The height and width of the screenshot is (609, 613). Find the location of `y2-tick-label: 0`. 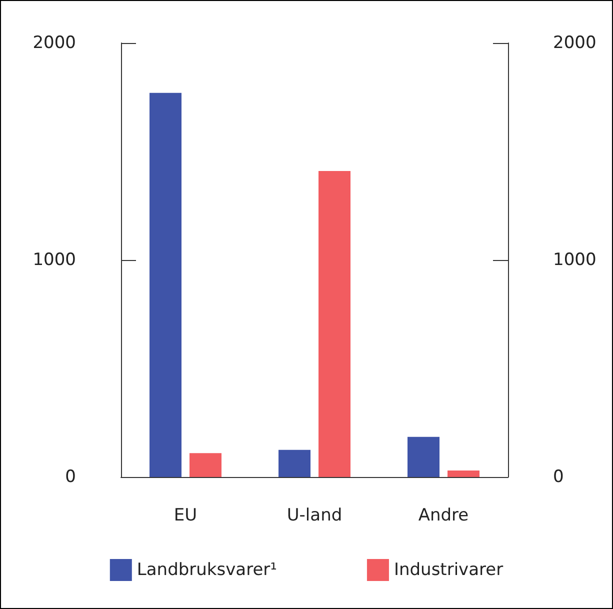

y2-tick-label: 0 is located at coordinates (558, 477).